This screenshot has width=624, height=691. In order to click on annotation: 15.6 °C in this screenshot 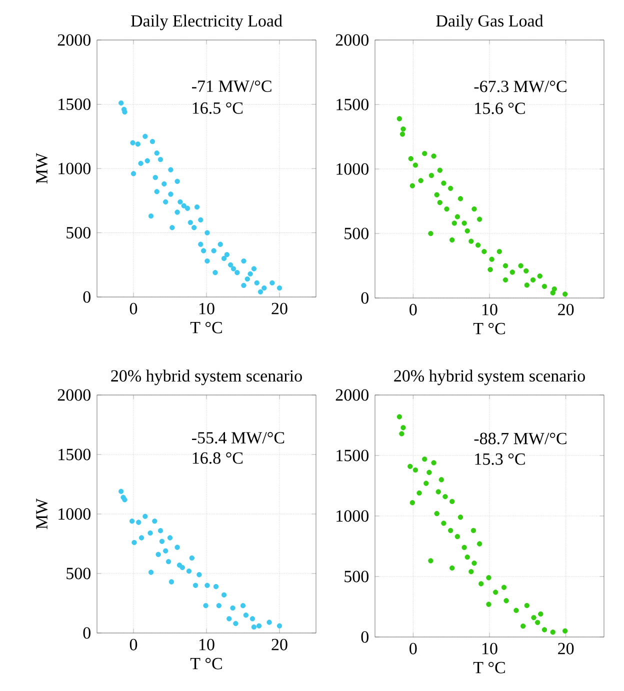, I will do `click(500, 108)`.